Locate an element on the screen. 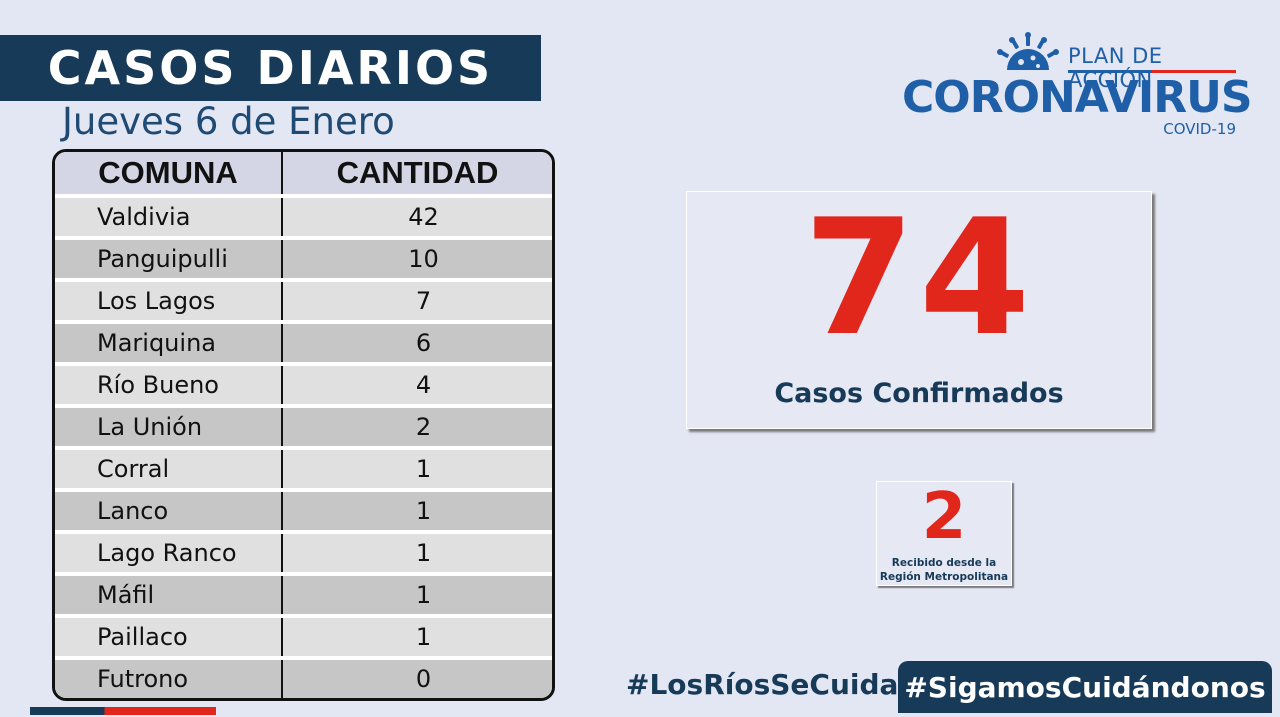 The width and height of the screenshot is (1280, 717). table-row: La Unión 2 is located at coordinates (303, 426).